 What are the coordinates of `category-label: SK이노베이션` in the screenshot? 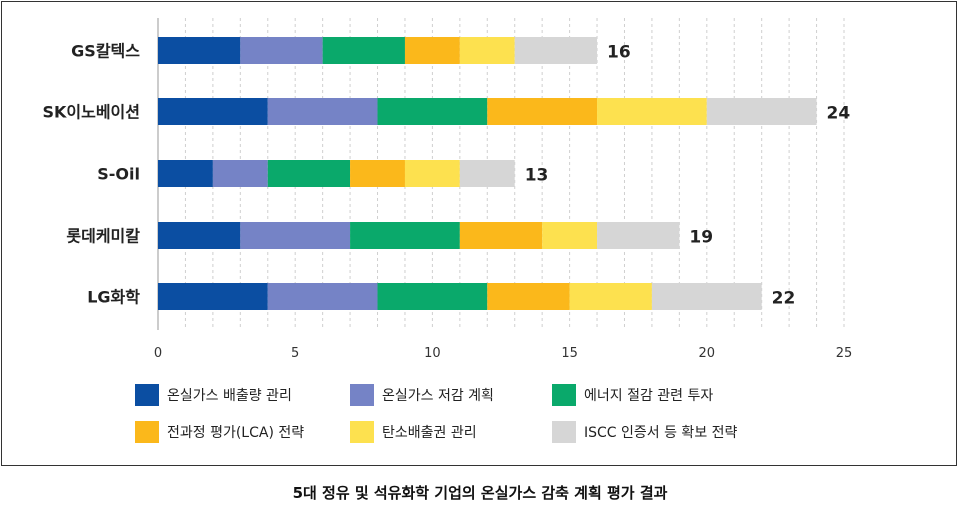 It's located at (91, 112).